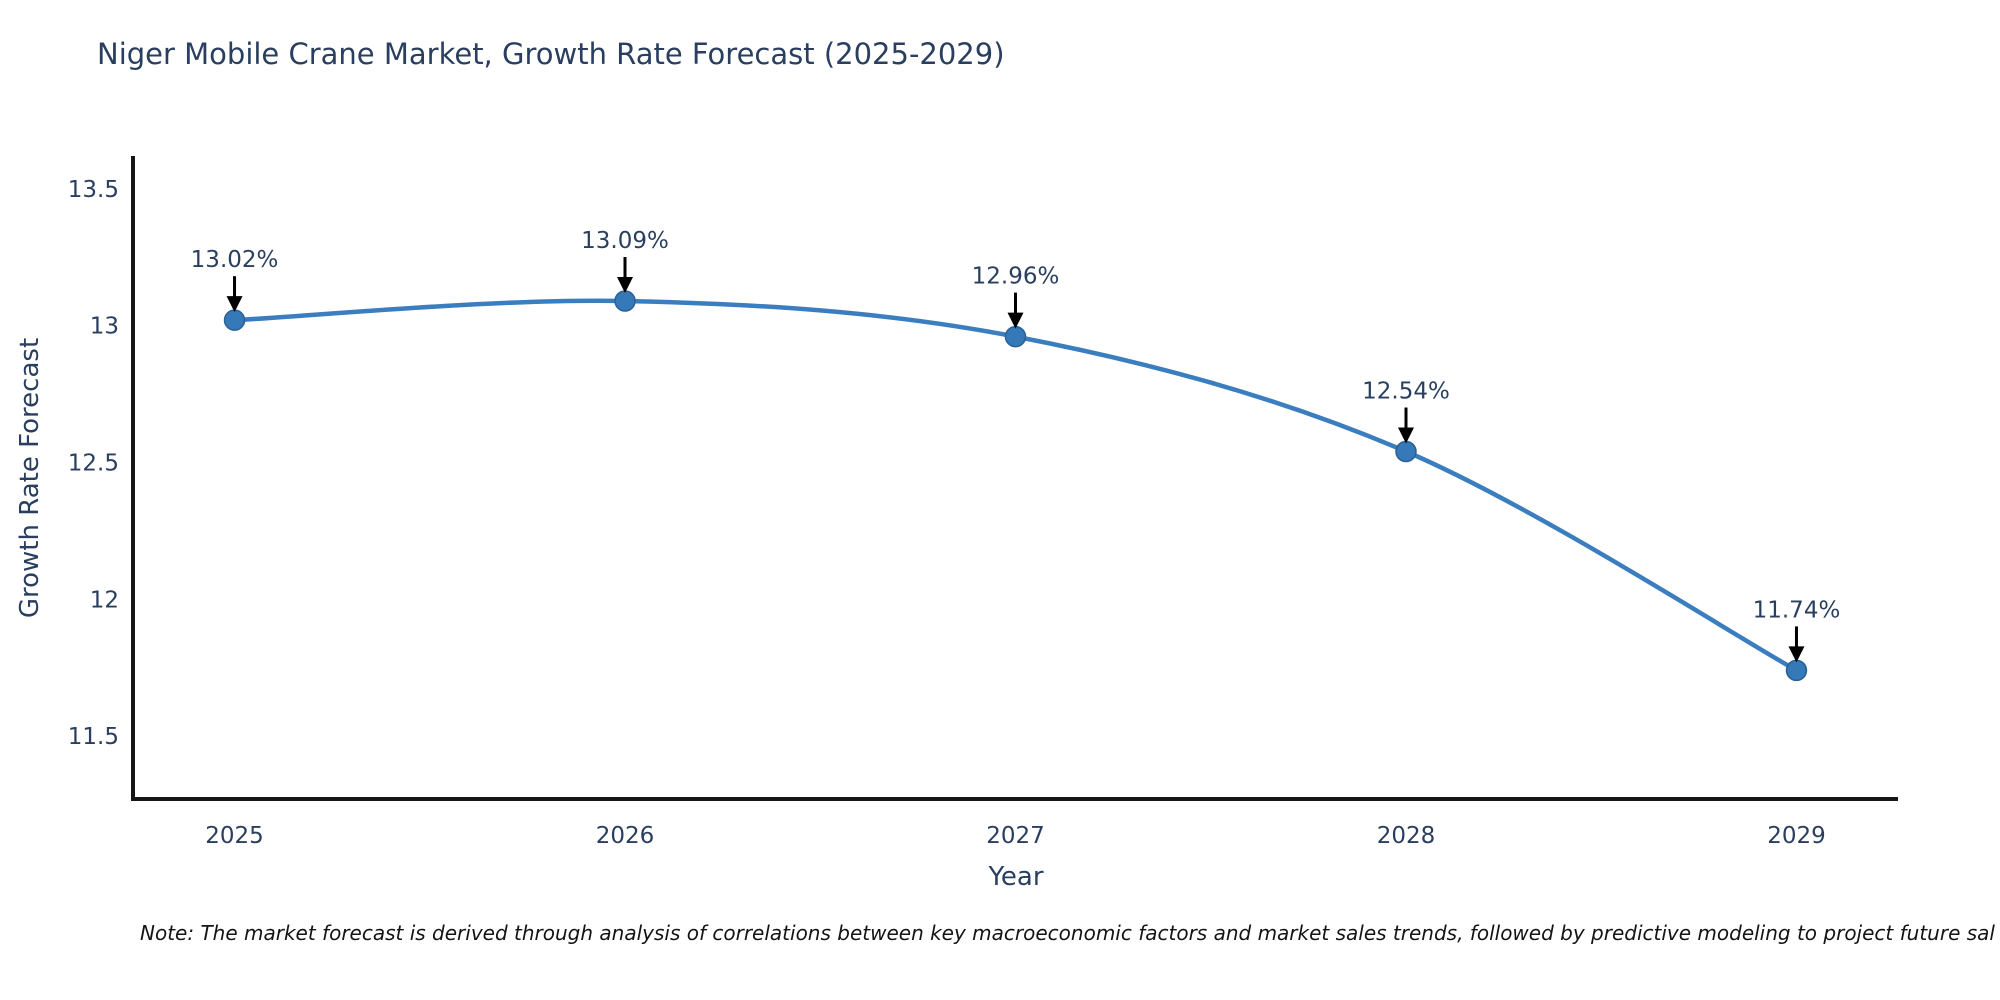 This screenshot has height=1000, width=2000. Describe the element at coordinates (1016, 877) in the screenshot. I see `x-axis-title: Year` at that location.